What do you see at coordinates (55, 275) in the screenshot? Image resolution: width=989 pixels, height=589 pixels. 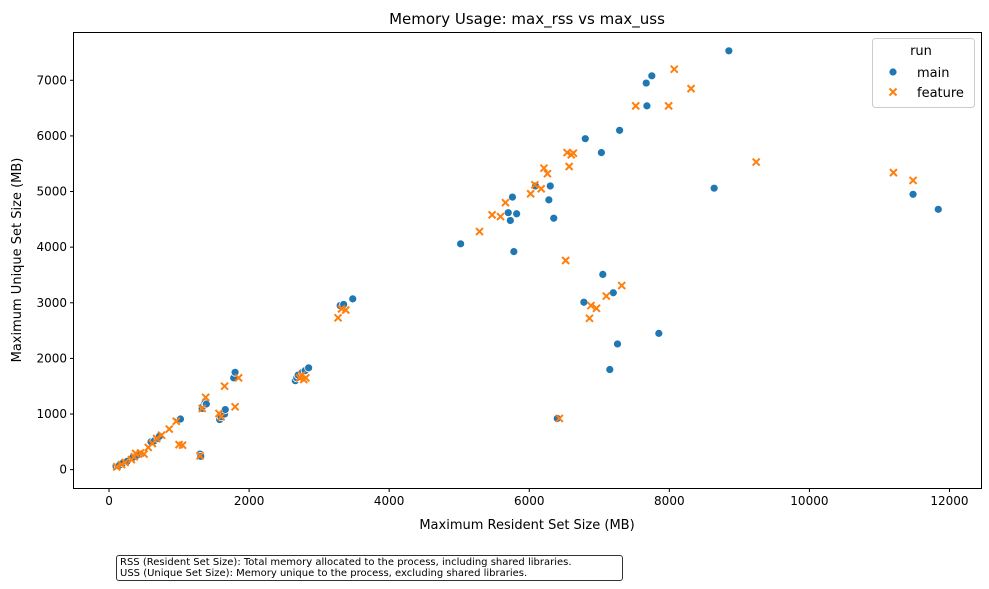 I see `y-axis: 0 1000 2000 3000 4000 5000 6000 7000` at bounding box center [55, 275].